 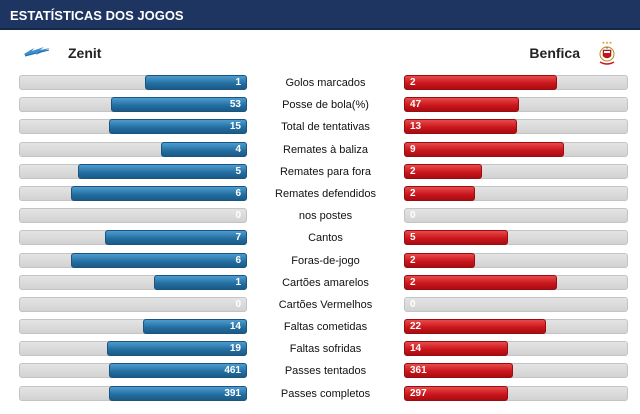 I want to click on stat-label: Cartões amarelos, so click(x=325, y=282).